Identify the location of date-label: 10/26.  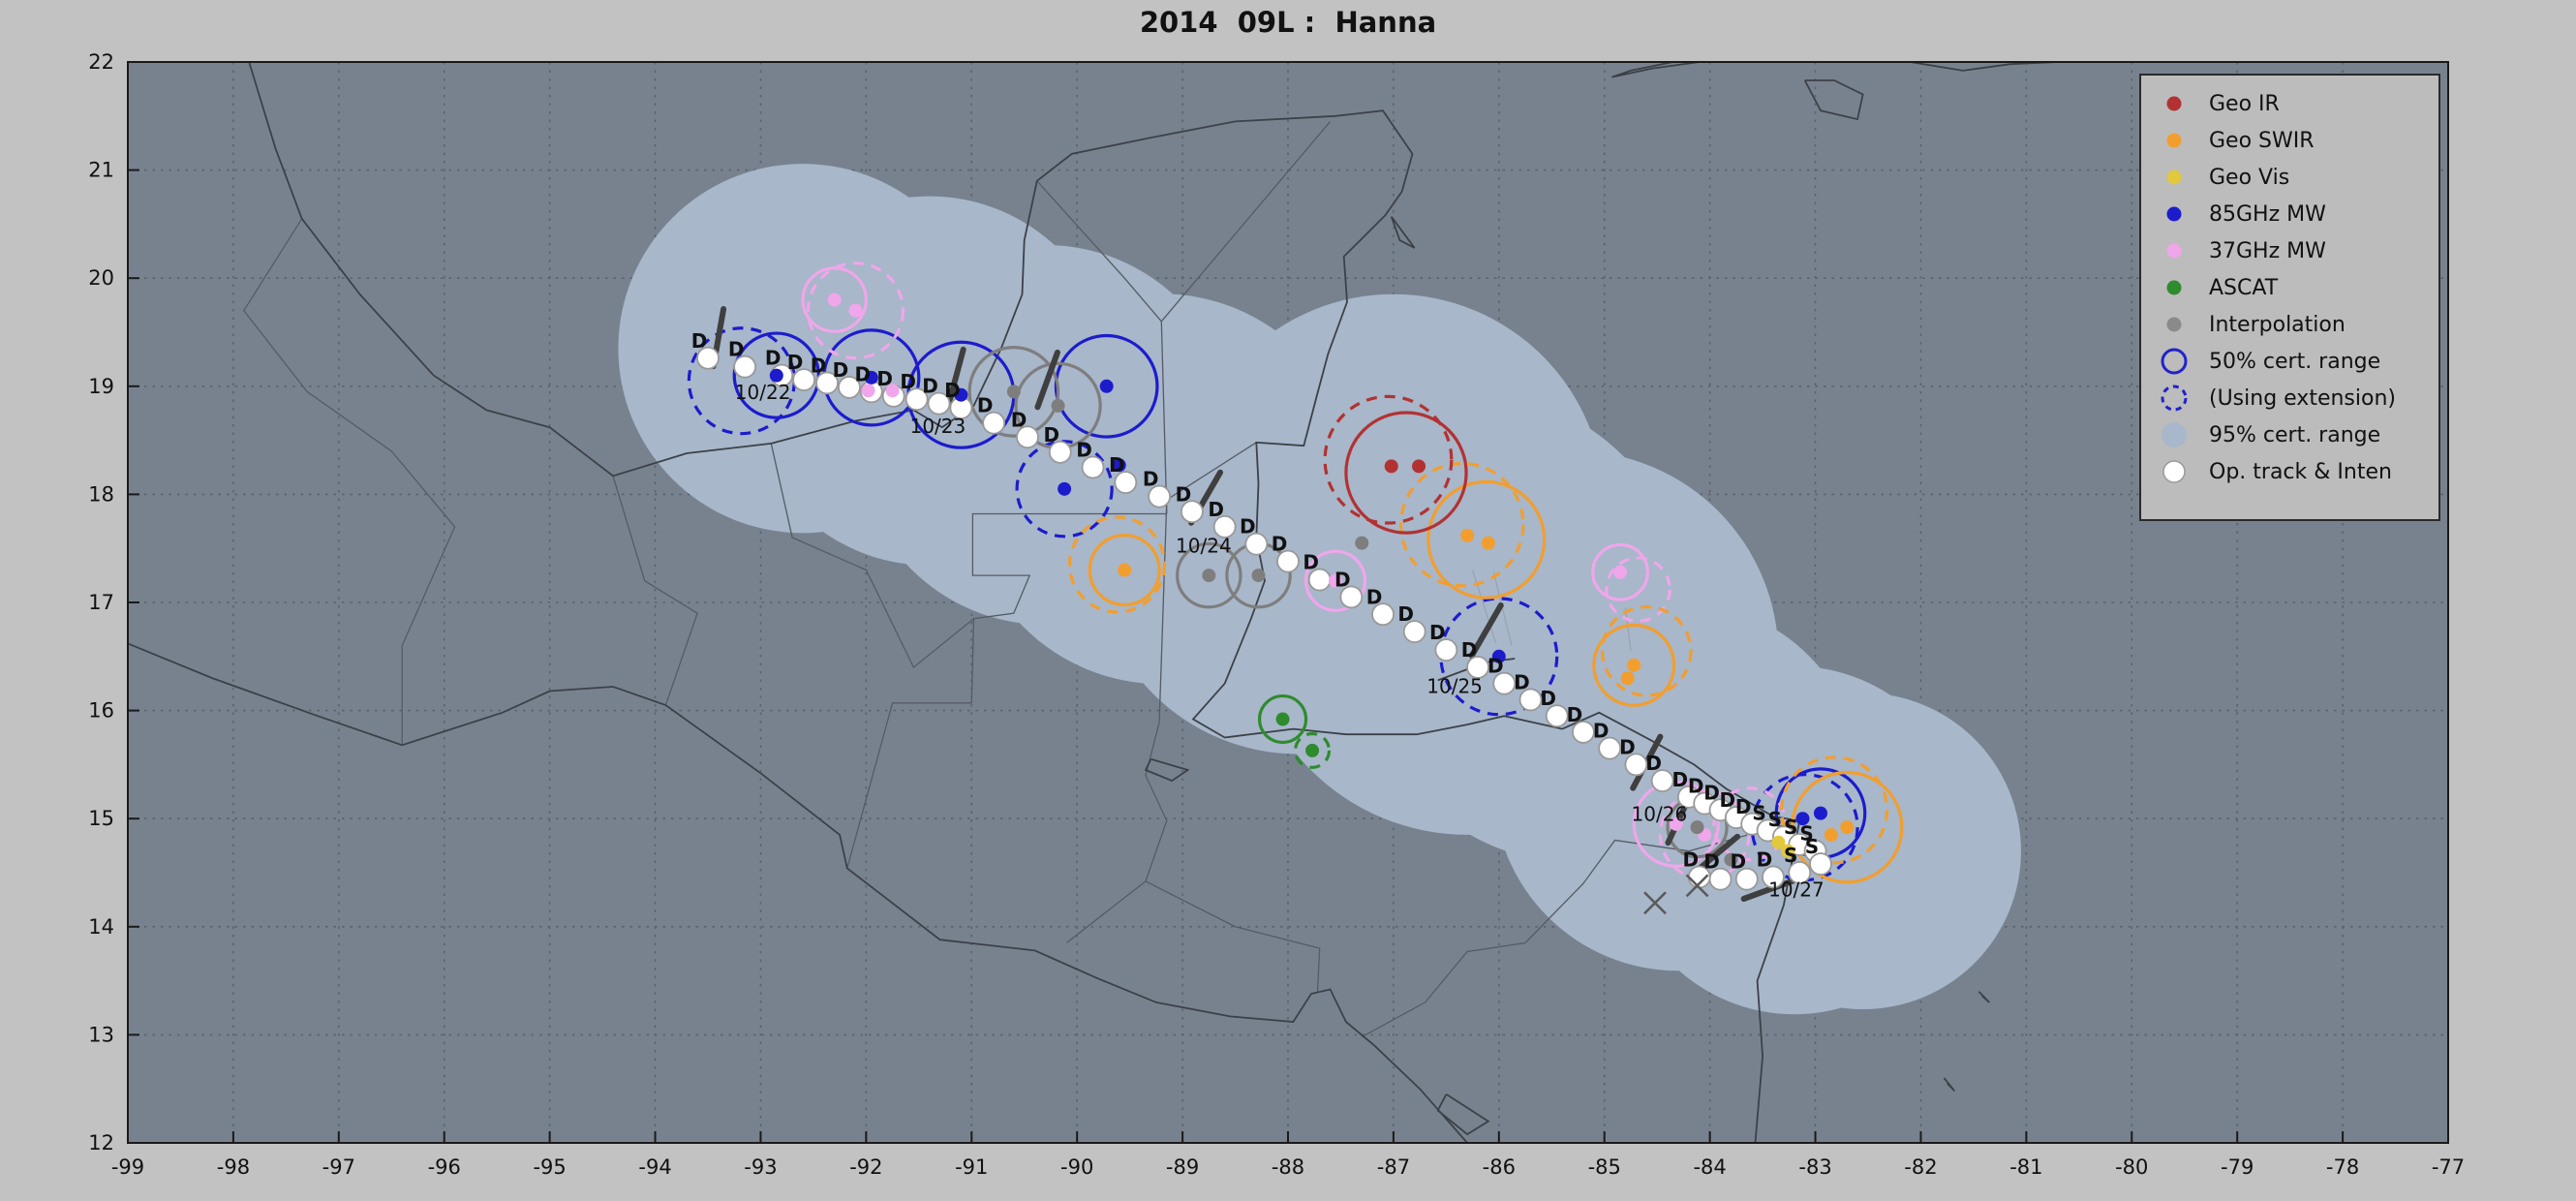
(1660, 813).